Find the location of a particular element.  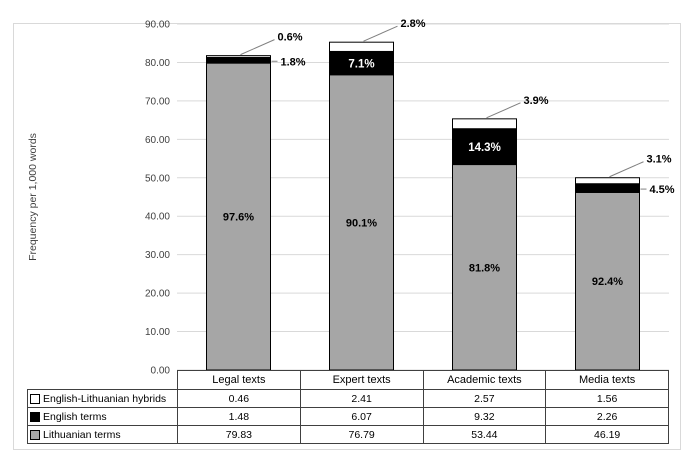

table-header-academic: Academic texts is located at coordinates (485, 380).